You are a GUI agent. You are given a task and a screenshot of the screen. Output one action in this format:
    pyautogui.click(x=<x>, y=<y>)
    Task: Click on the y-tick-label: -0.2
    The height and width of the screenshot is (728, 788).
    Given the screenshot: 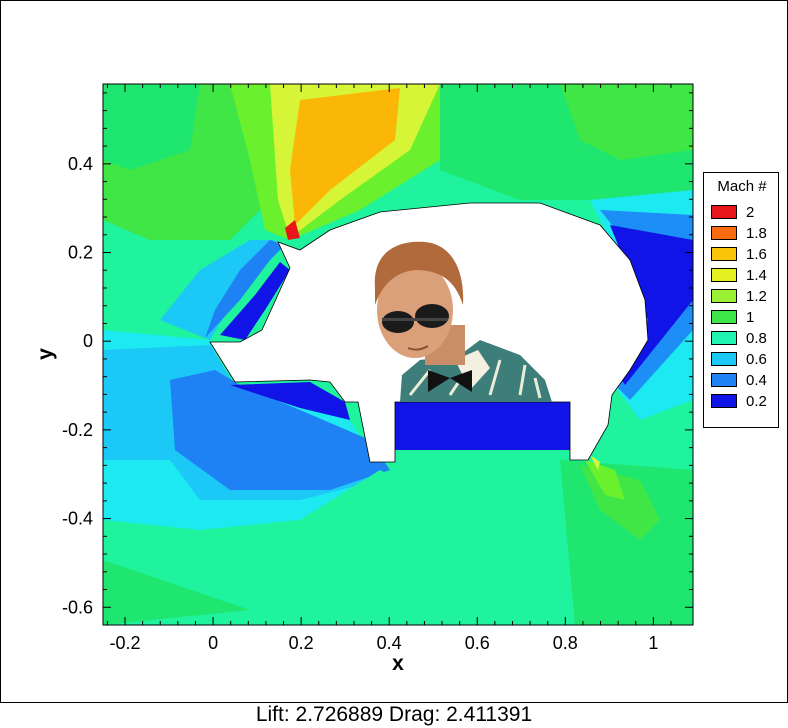 What is the action you would take?
    pyautogui.click(x=77, y=430)
    